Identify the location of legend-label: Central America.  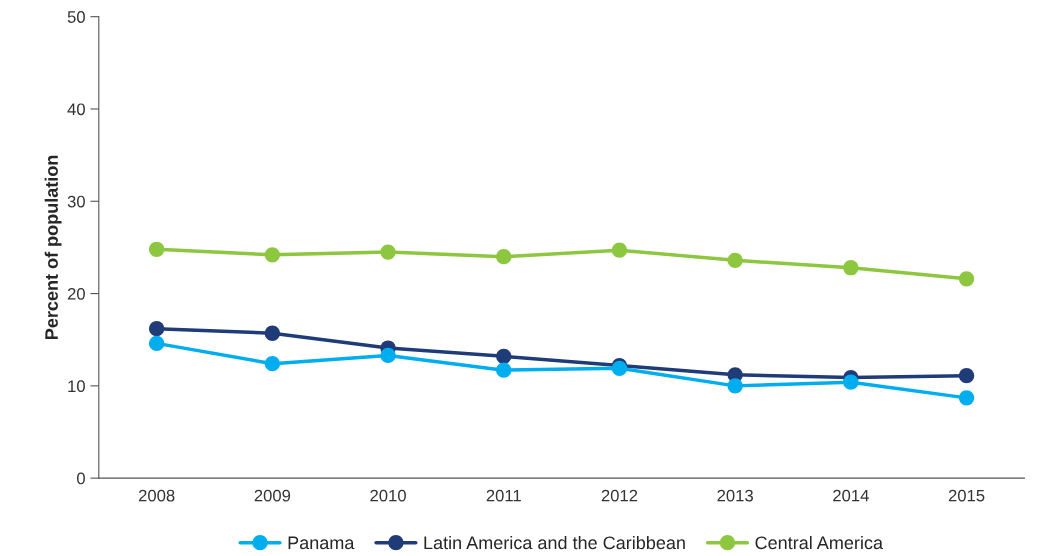
(819, 542).